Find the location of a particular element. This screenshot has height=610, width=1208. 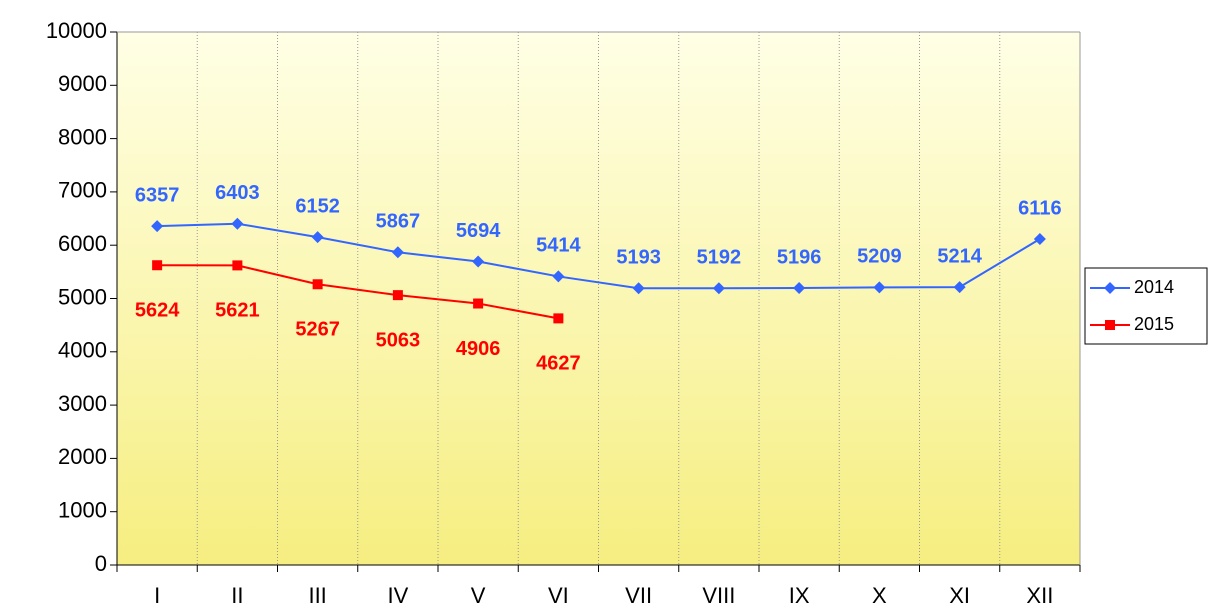

x-tick-label: X is located at coordinates (879, 595).